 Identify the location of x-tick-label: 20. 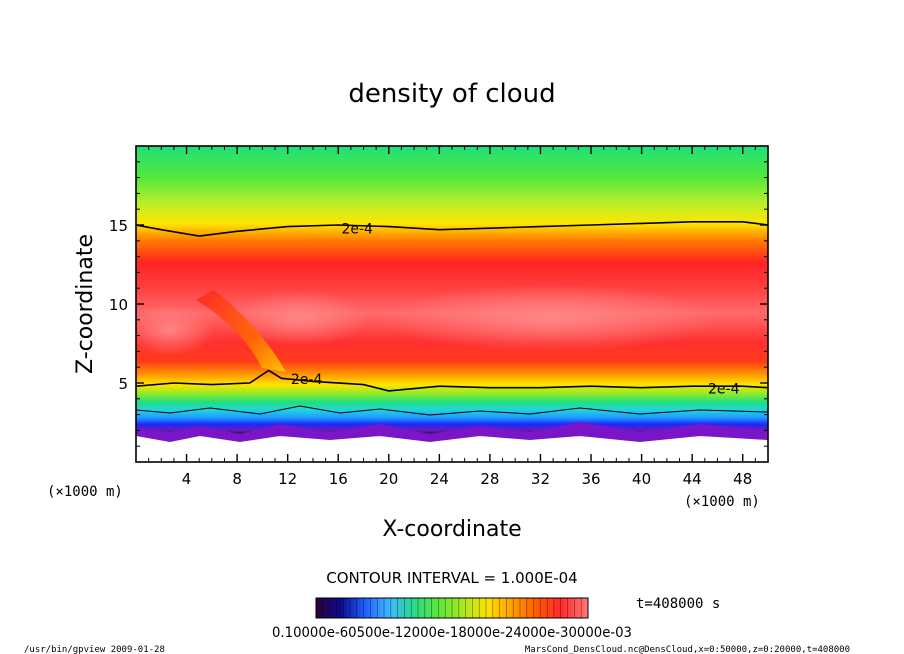
(388, 479).